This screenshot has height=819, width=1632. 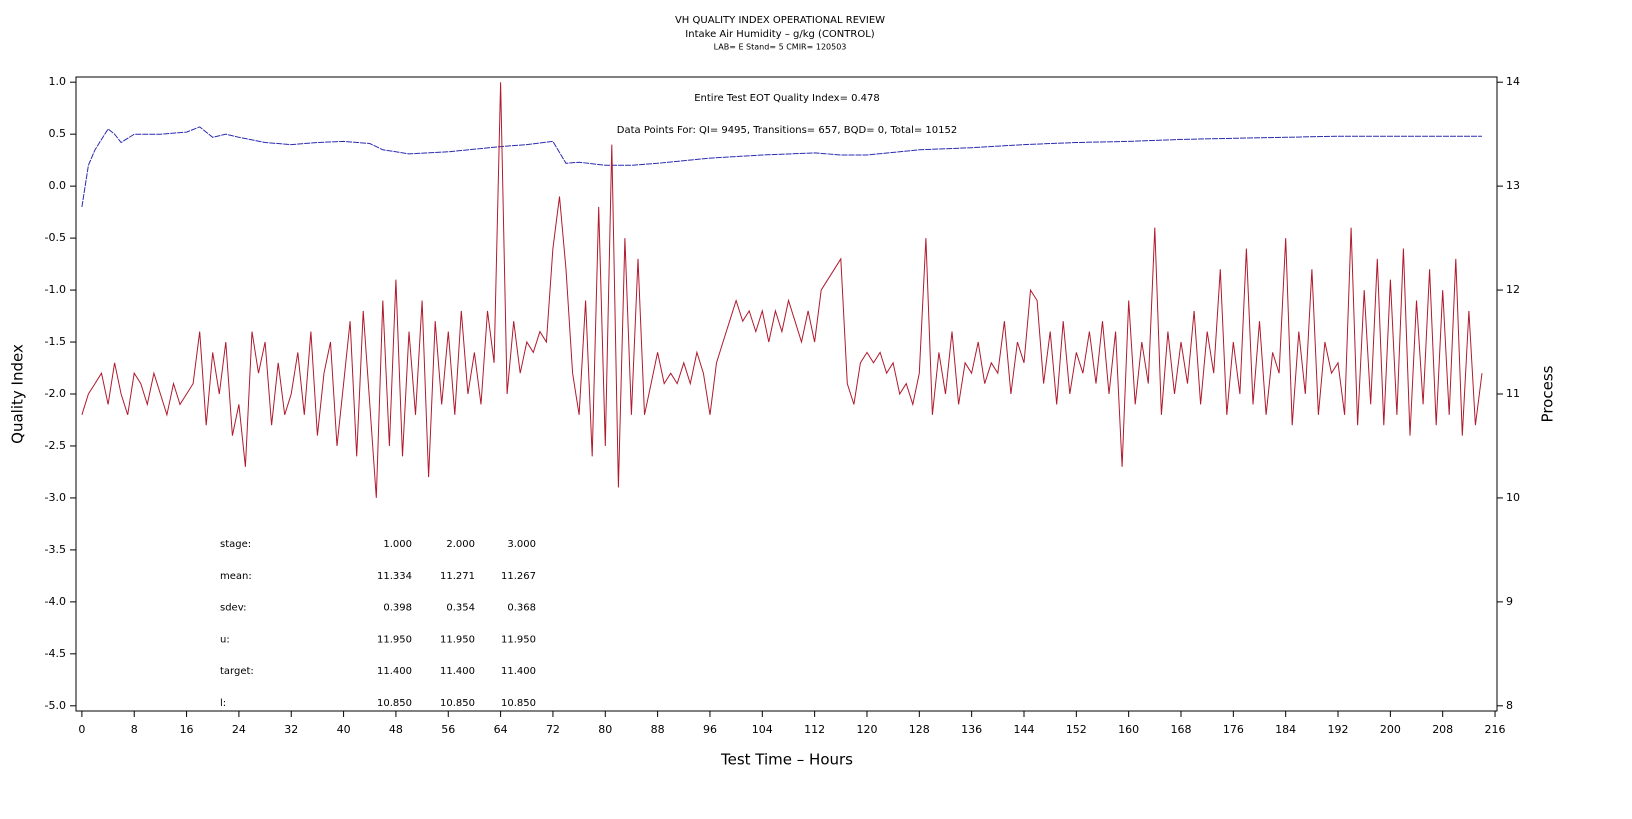 What do you see at coordinates (457, 576) in the screenshot?
I see `stats-value: 11.271` at bounding box center [457, 576].